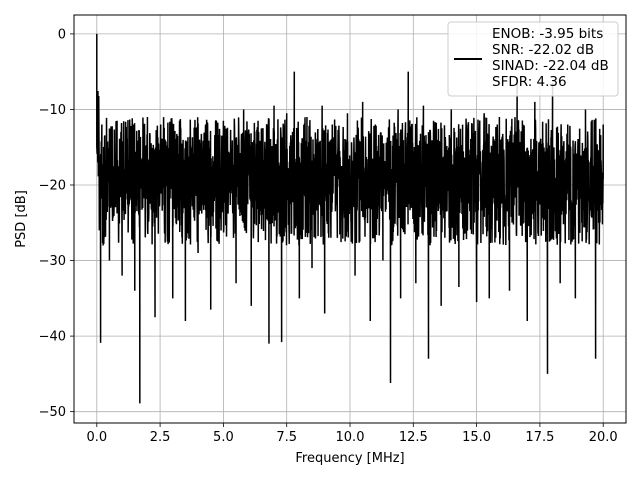  I want to click on legend-box, so click(533, 59).